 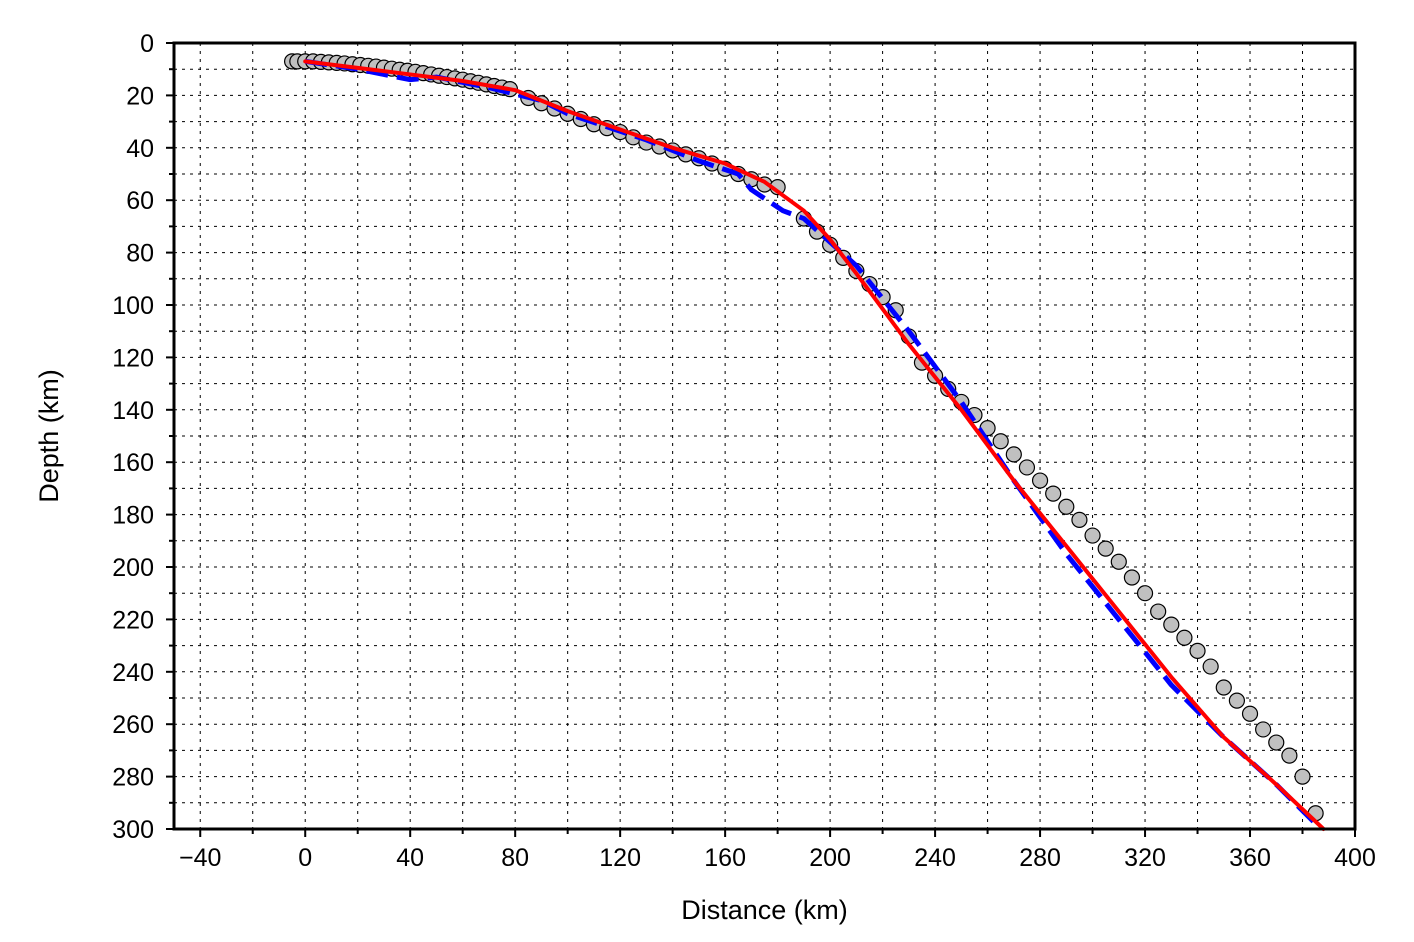 What do you see at coordinates (133, 725) in the screenshot?
I see `y-tick-label: 260` at bounding box center [133, 725].